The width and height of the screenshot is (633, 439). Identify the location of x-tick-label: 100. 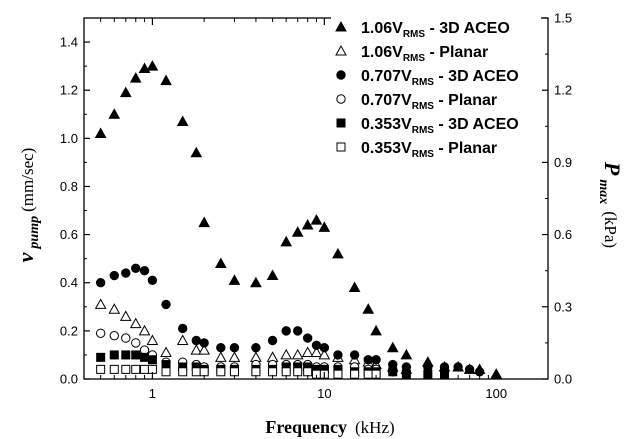
(496, 393).